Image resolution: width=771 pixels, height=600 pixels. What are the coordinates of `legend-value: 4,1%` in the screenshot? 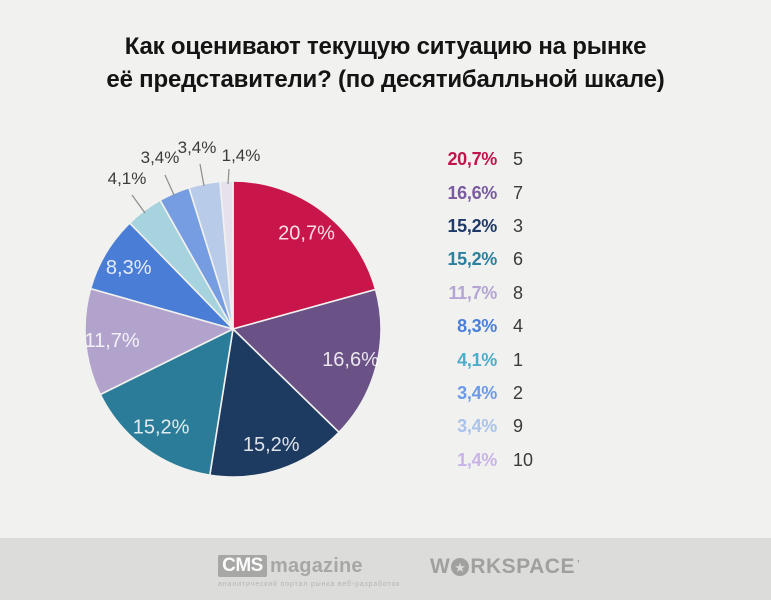 It's located at (477, 359).